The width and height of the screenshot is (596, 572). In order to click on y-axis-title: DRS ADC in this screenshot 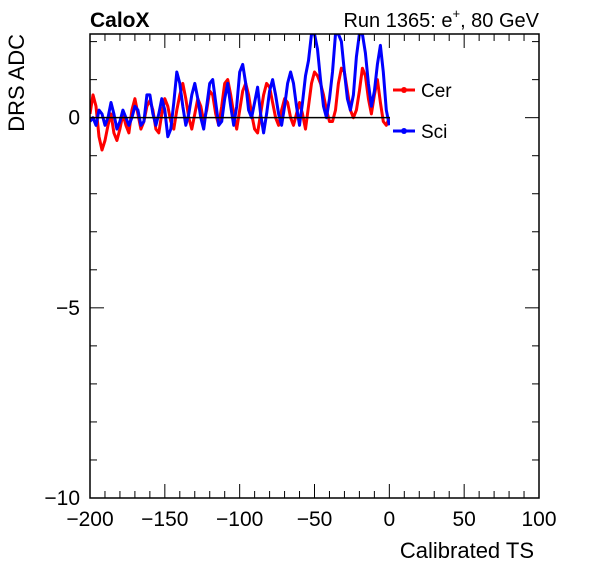, I will do `click(16, 83)`.